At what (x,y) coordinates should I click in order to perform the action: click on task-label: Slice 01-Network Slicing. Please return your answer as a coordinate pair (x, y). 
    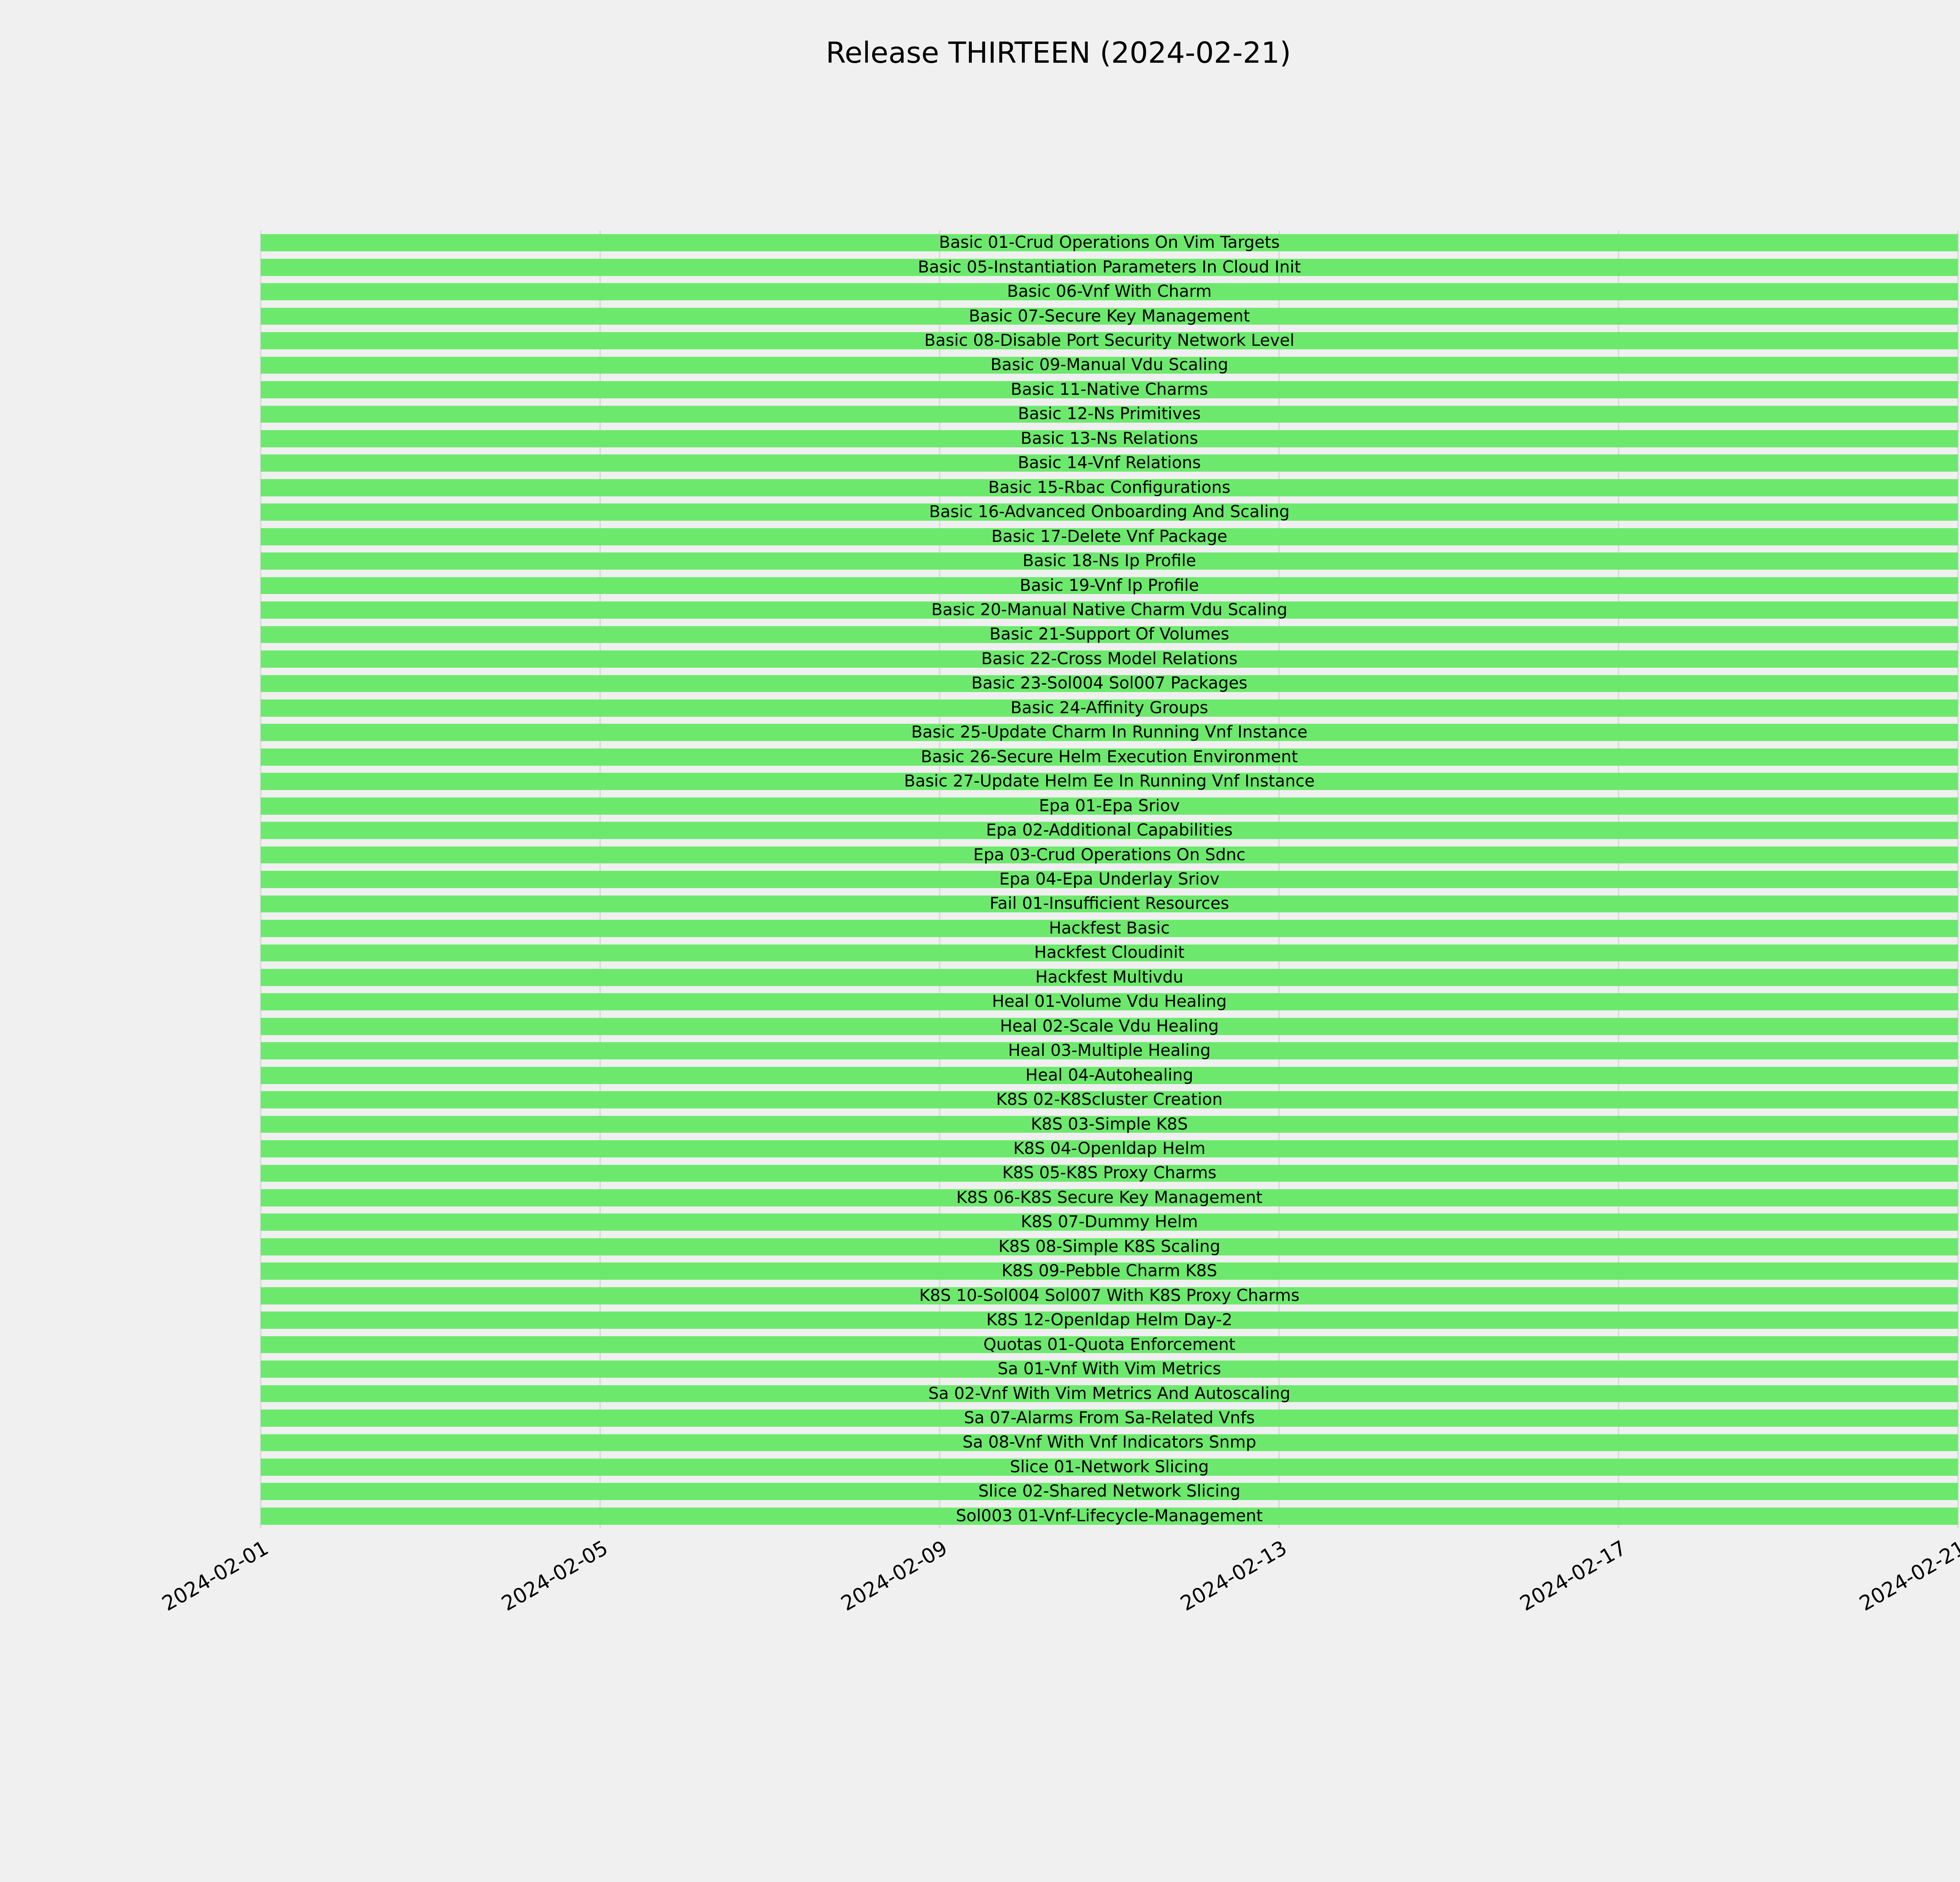
    Looking at the image, I should click on (1109, 1467).